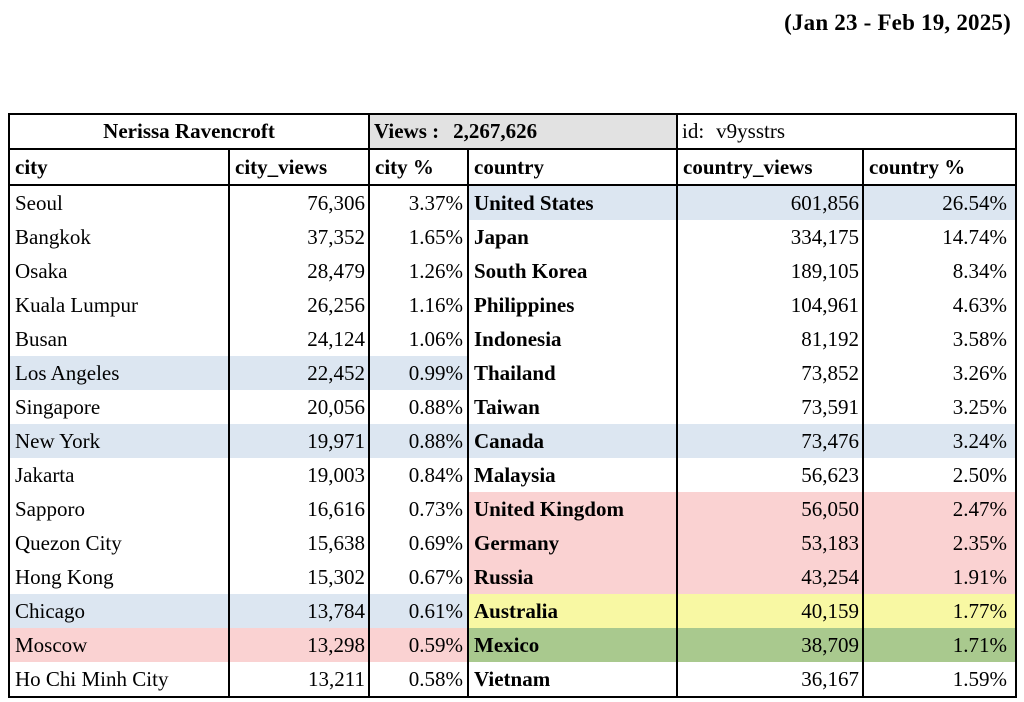 This screenshot has height=702, width=1024. What do you see at coordinates (120, 339) in the screenshot?
I see `cell-city: Busan` at bounding box center [120, 339].